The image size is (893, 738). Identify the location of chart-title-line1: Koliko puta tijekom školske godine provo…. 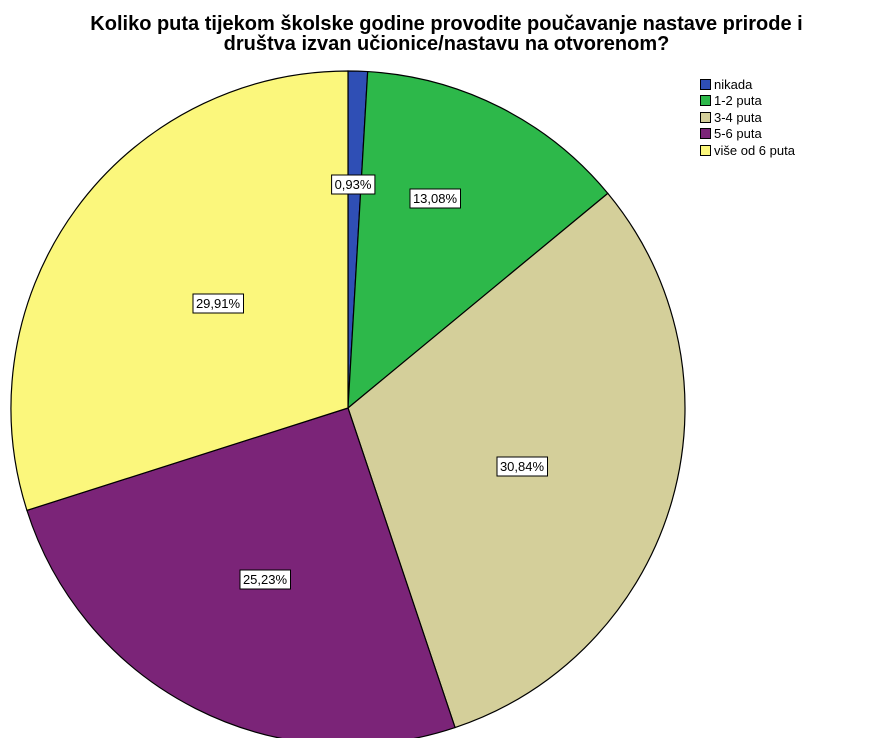
(446, 24).